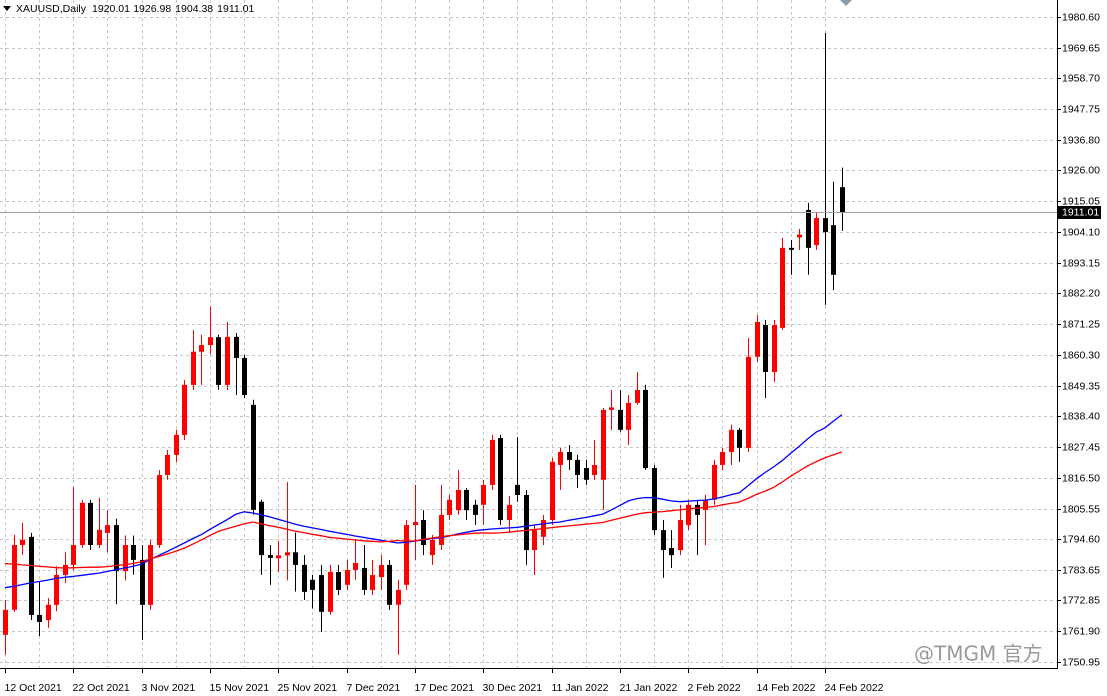  What do you see at coordinates (846, 3) in the screenshot?
I see `shift-marker` at bounding box center [846, 3].